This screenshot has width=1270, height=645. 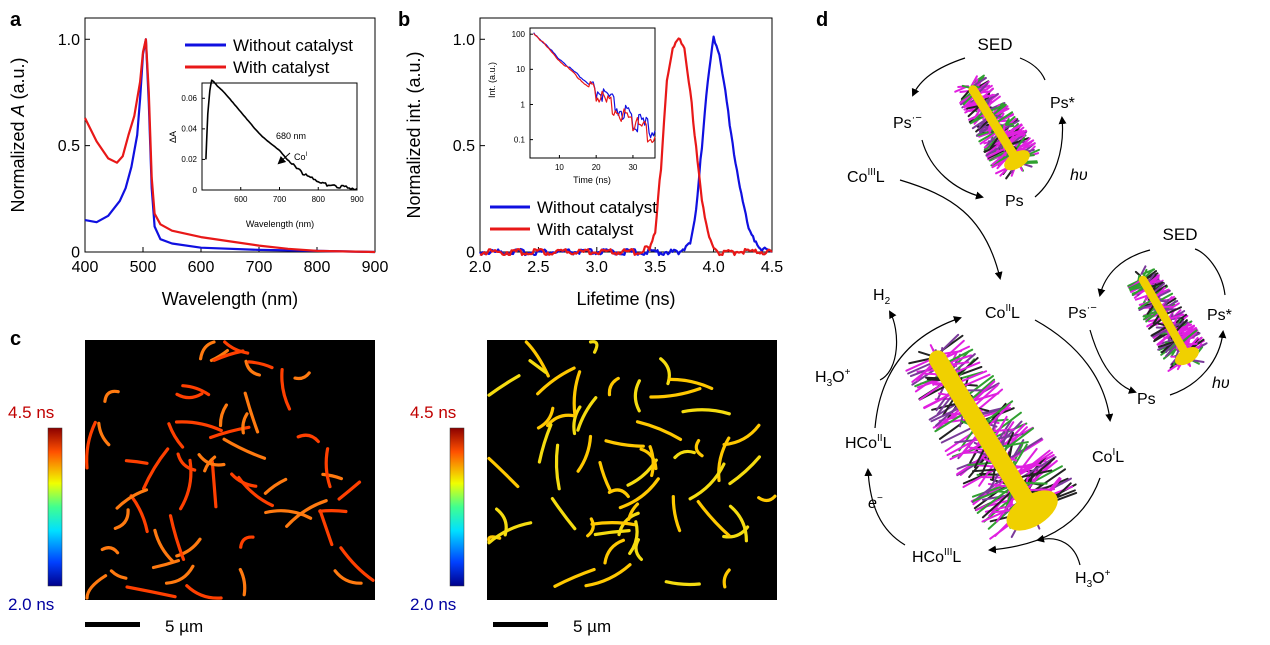 I want to click on arrow-psrad-to-ps-right, so click(x=1113, y=361).